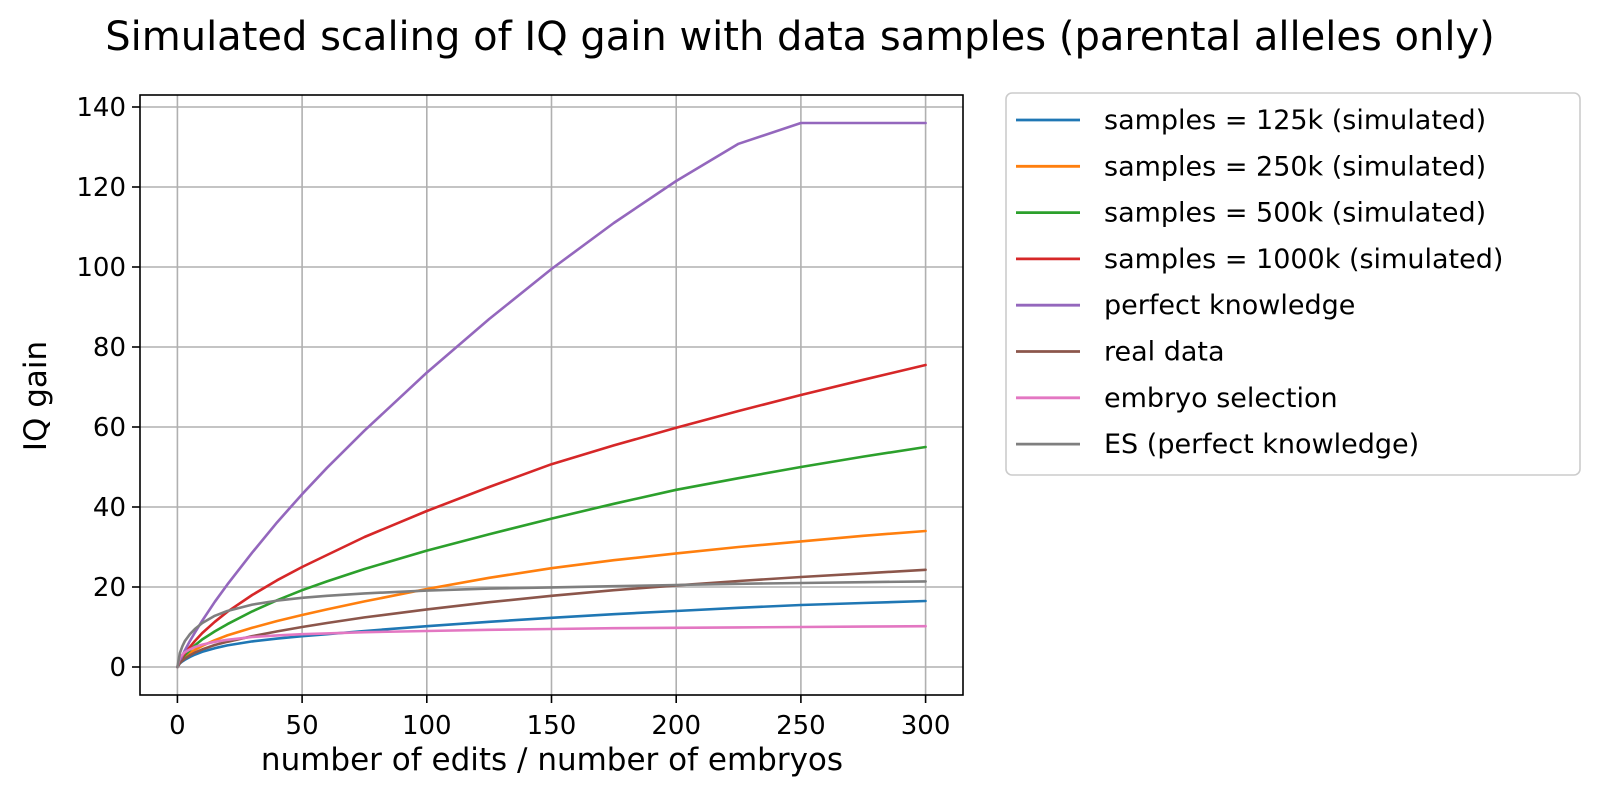  I want to click on legend-label: ES (perfect knowledge), so click(1261, 444).